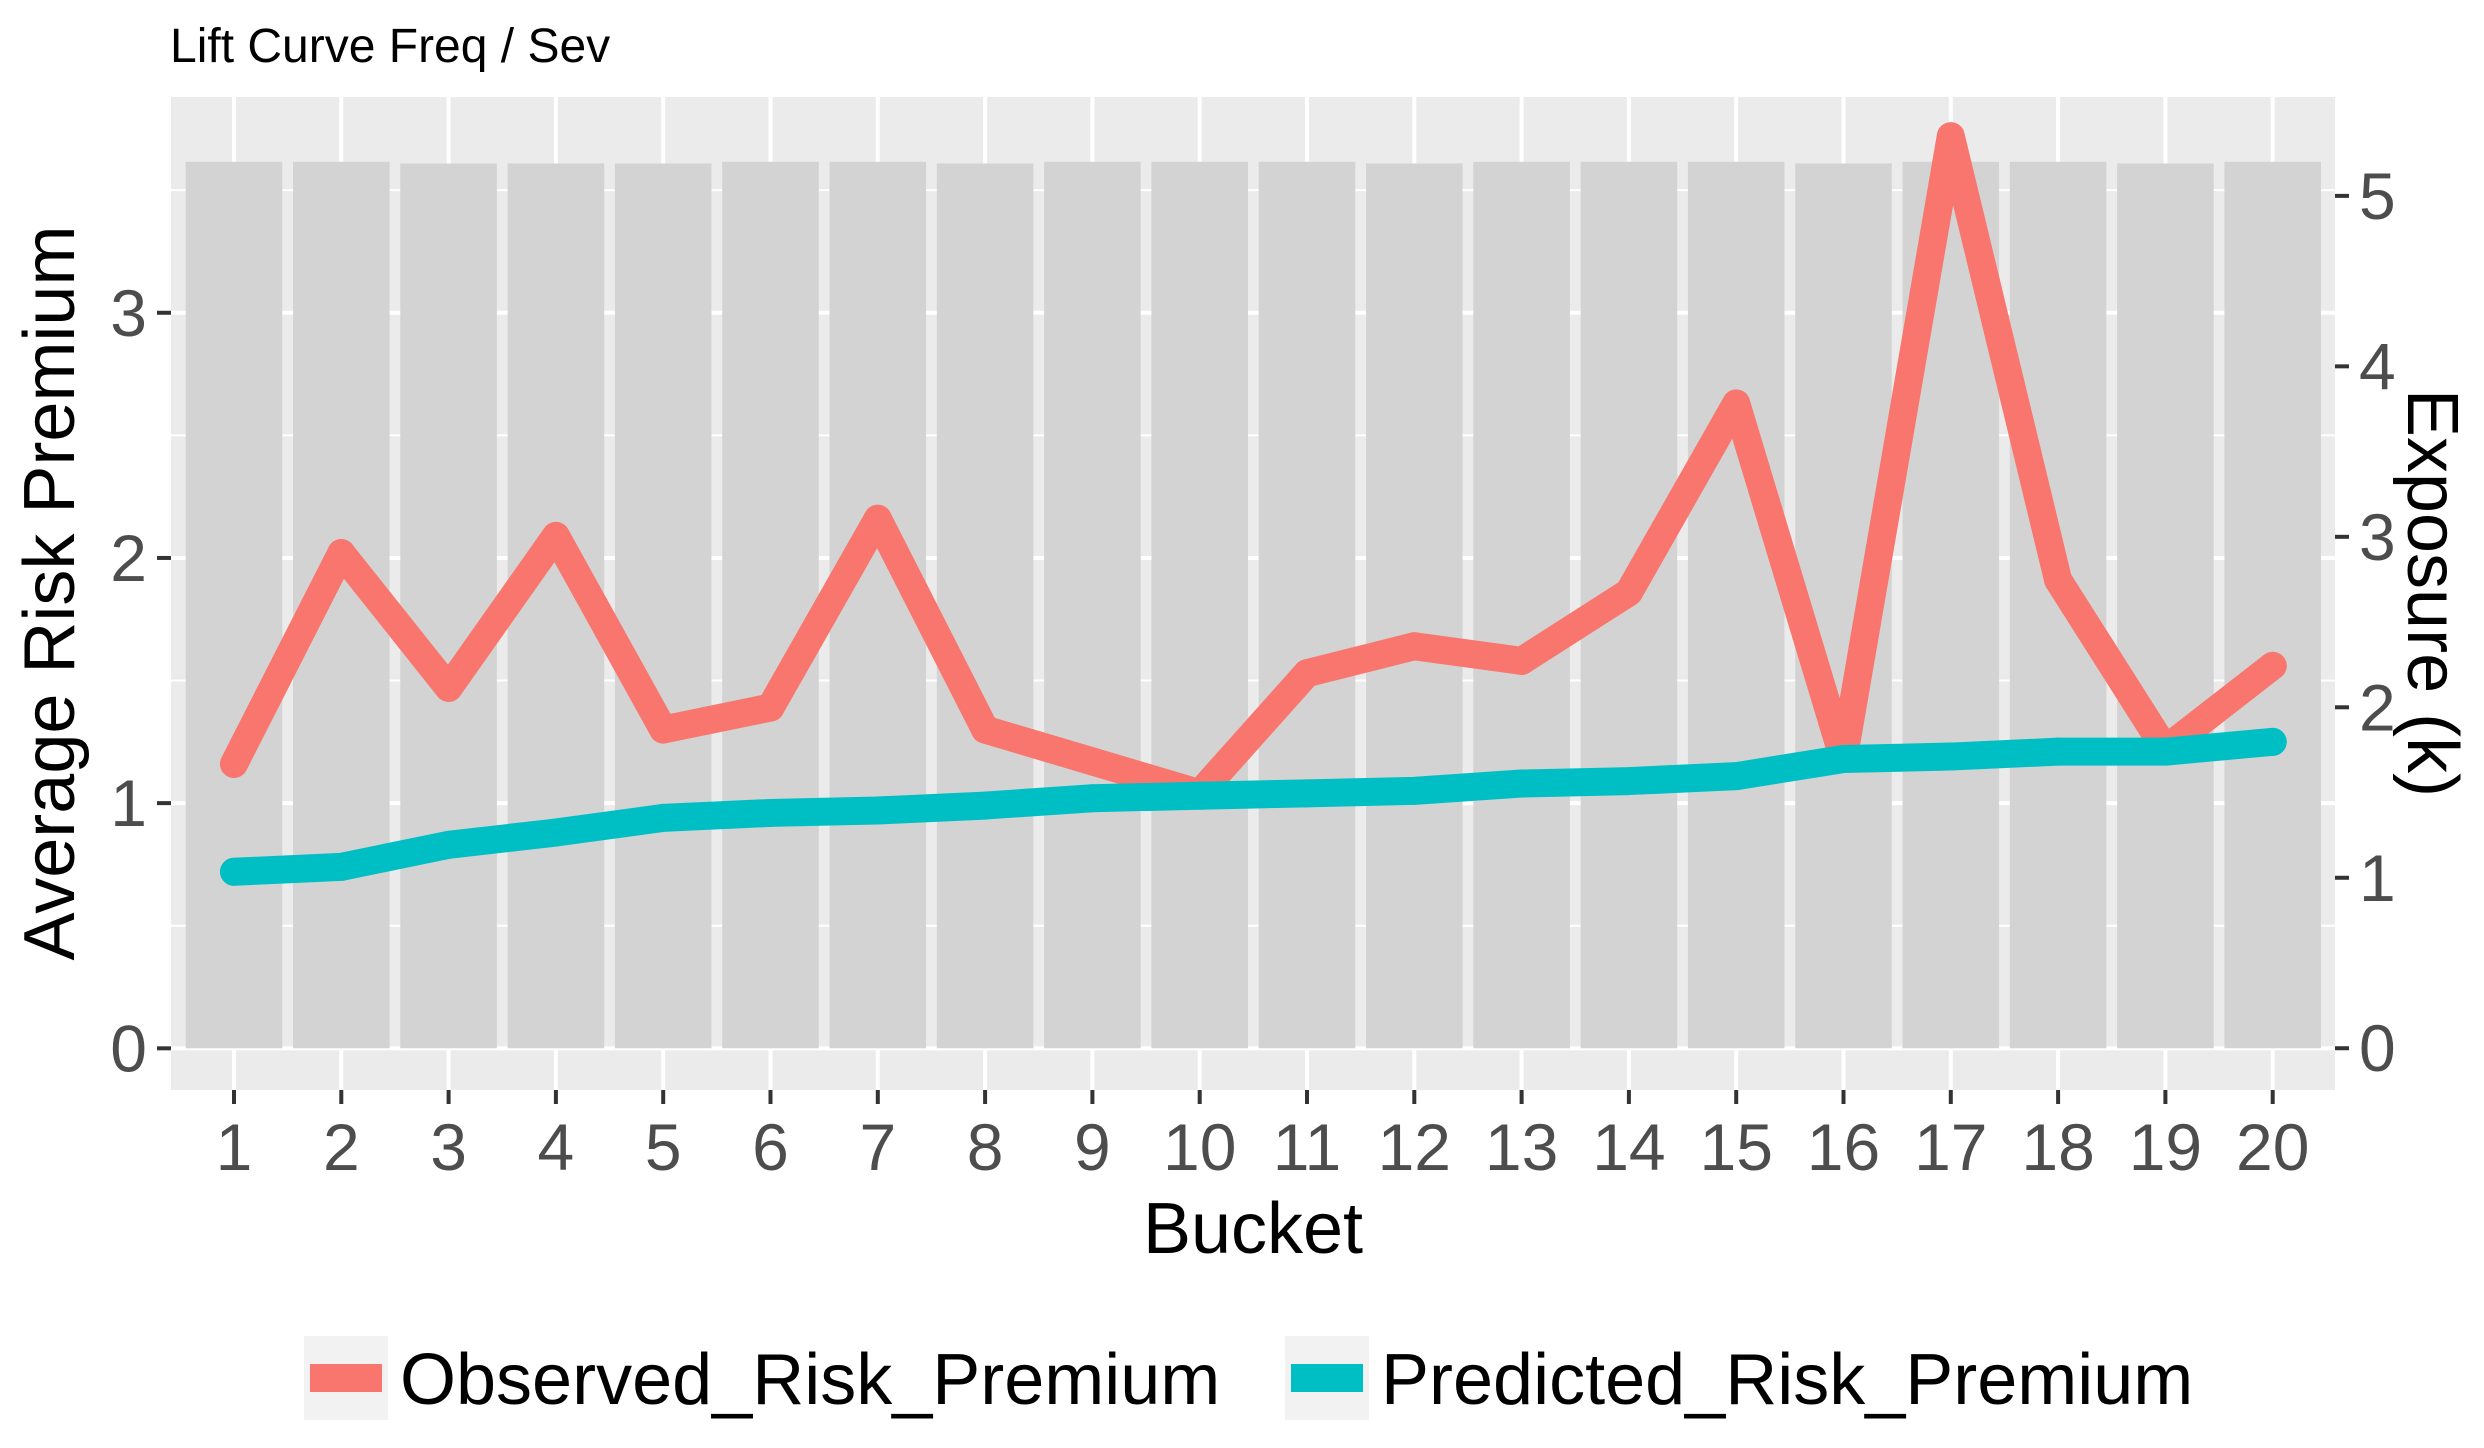  Describe the element at coordinates (1262, 1137) in the screenshot. I see `x-axis: 1 2 3 4 5 6 7 8 9 10 11 12 13 14 15 16 17 18 19 20` at that location.